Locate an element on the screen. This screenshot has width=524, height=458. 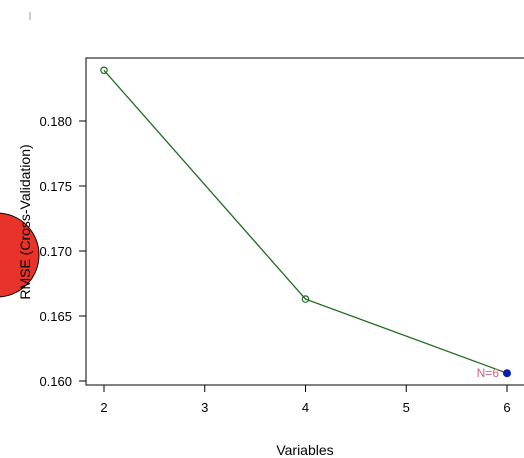
overlay-red-circle is located at coordinates (20, 255).